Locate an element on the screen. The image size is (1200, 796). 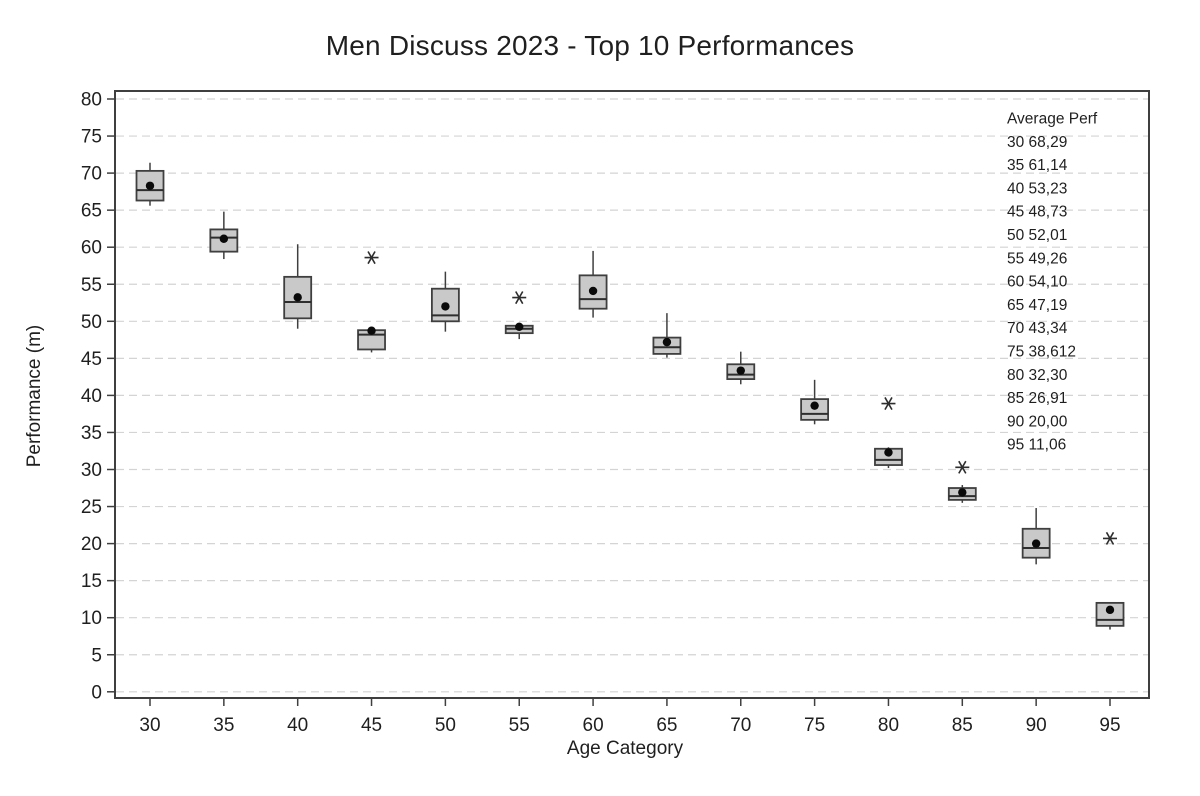
y-tick-label: 40 is located at coordinates (91, 396).